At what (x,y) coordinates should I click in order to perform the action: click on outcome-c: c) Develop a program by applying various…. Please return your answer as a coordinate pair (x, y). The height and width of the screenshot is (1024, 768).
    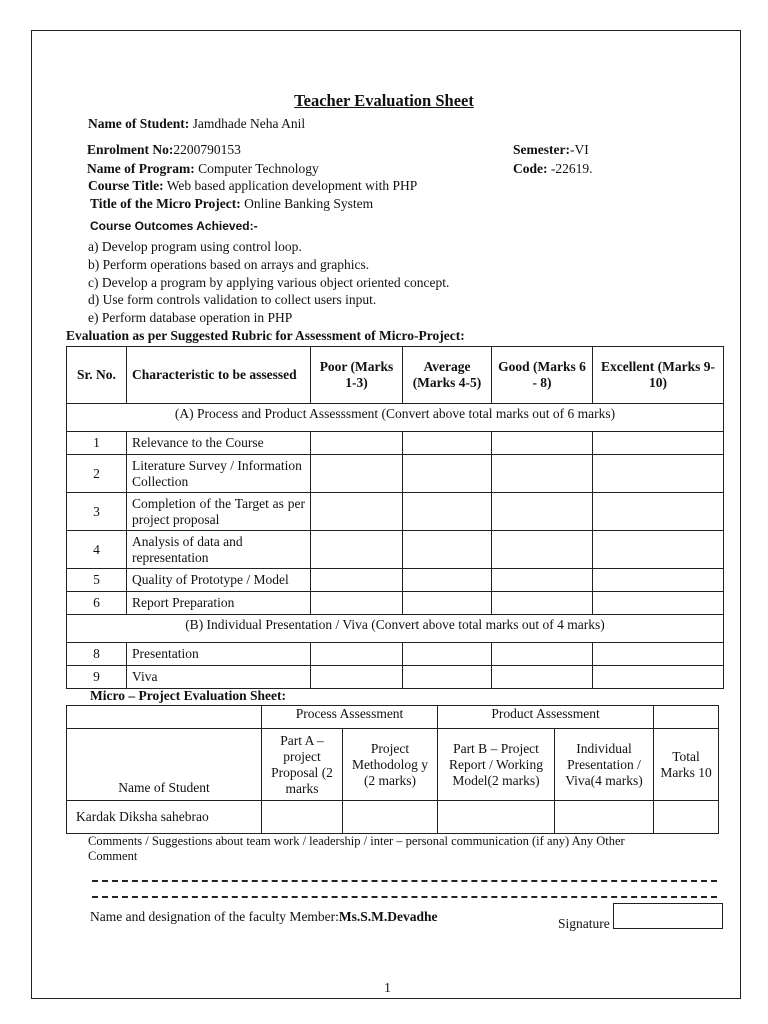
    Looking at the image, I should click on (269, 282).